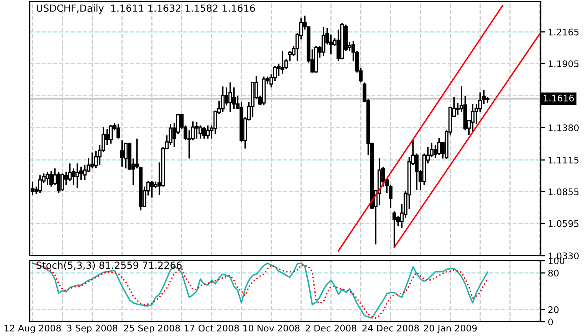  What do you see at coordinates (563, 64) in the screenshot?
I see `y-tick-label: 1.1905` at bounding box center [563, 64].